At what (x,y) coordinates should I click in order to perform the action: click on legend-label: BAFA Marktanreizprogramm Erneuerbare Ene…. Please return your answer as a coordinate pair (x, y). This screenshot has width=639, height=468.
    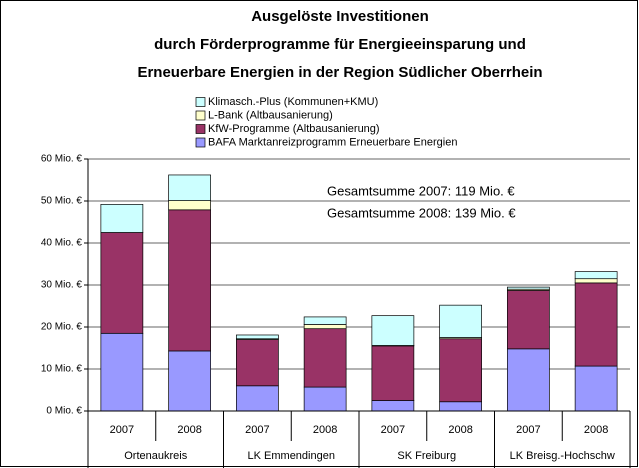
    Looking at the image, I should click on (332, 142).